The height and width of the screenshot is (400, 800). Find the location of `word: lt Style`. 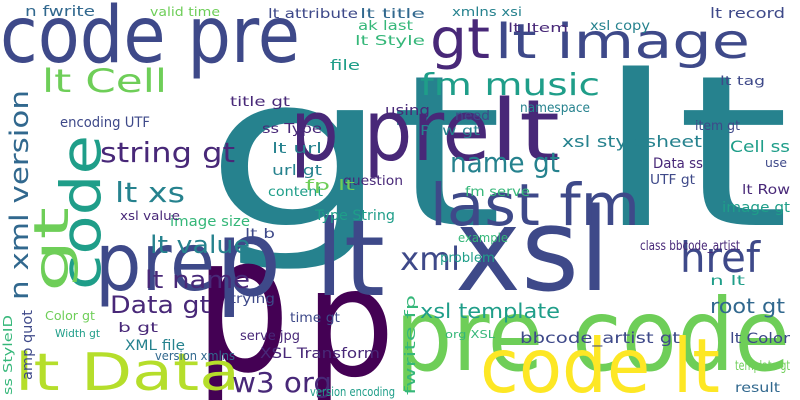

word: lt Style is located at coordinates (390, 41).